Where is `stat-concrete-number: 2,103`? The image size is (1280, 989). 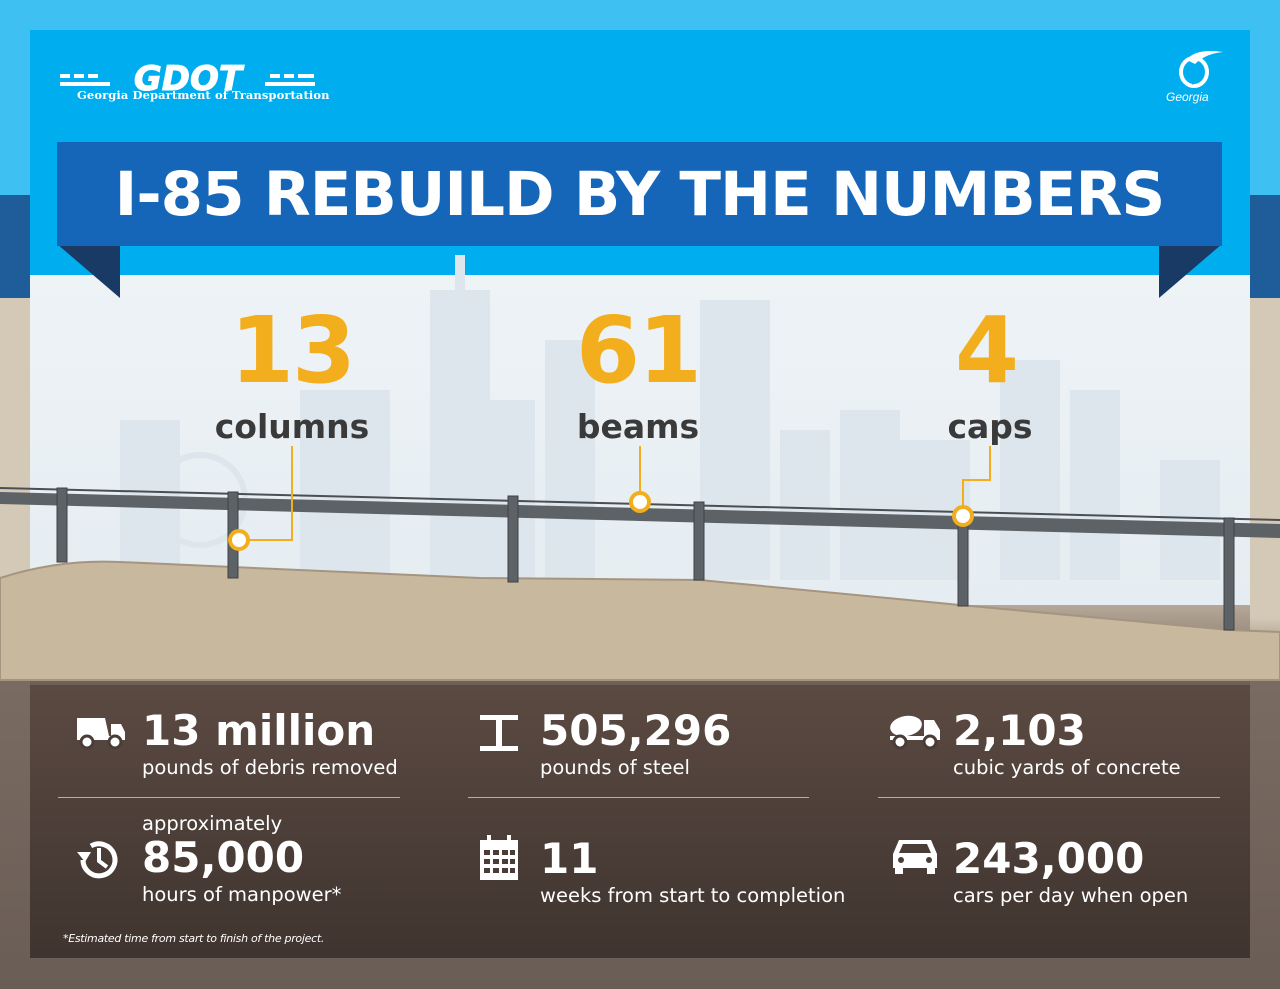 stat-concrete-number: 2,103 is located at coordinates (1019, 730).